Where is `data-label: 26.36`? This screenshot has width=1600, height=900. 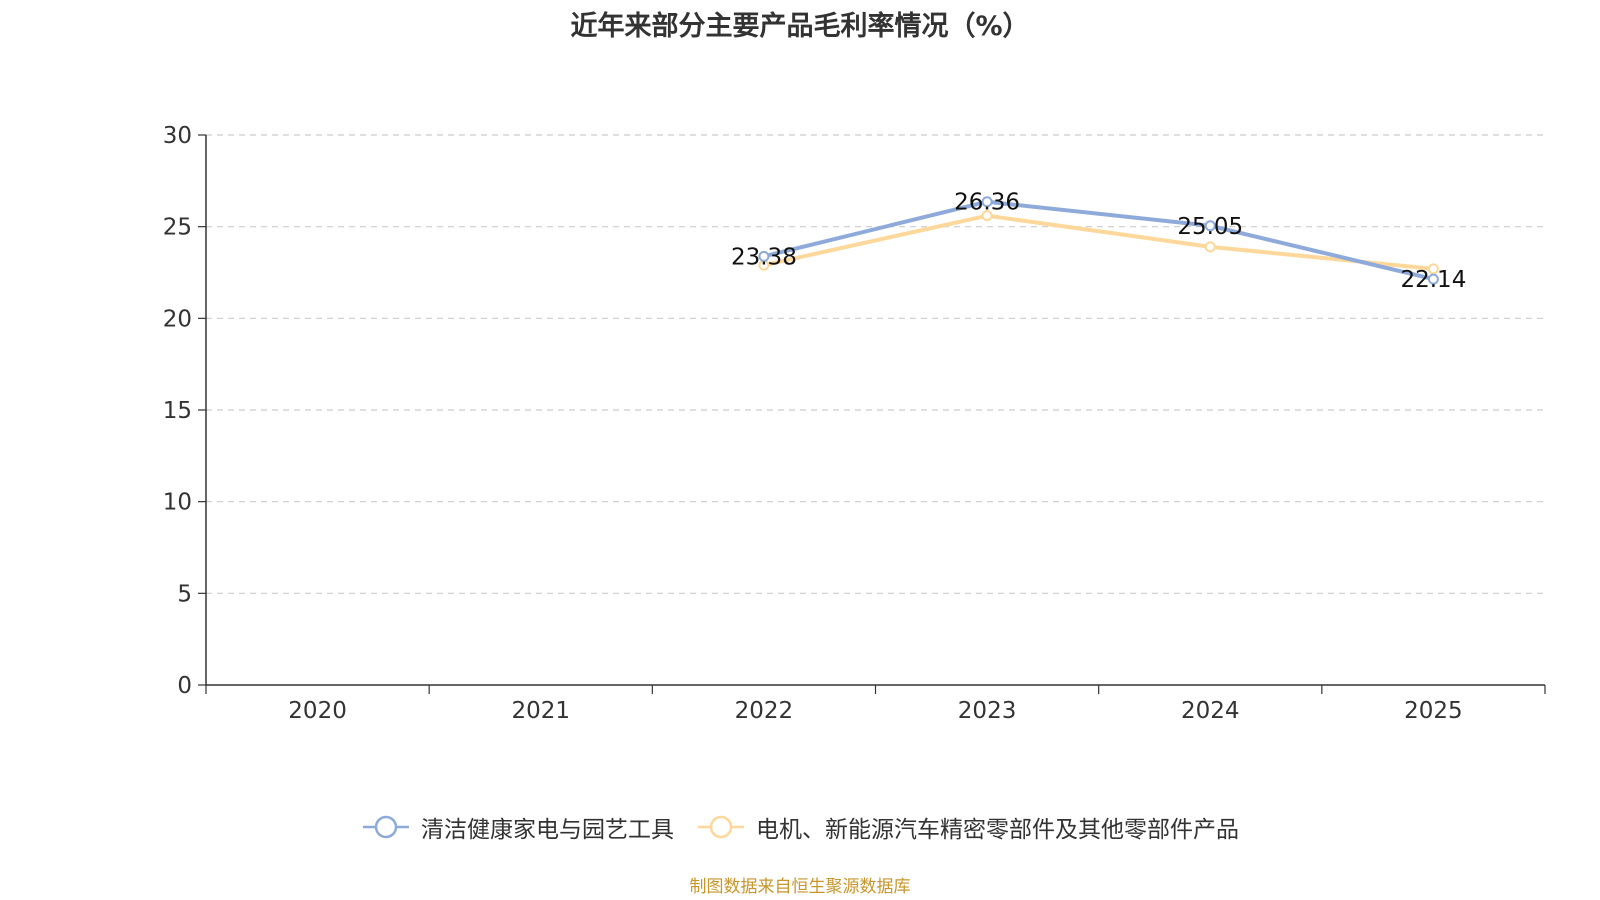
data-label: 26.36 is located at coordinates (987, 203).